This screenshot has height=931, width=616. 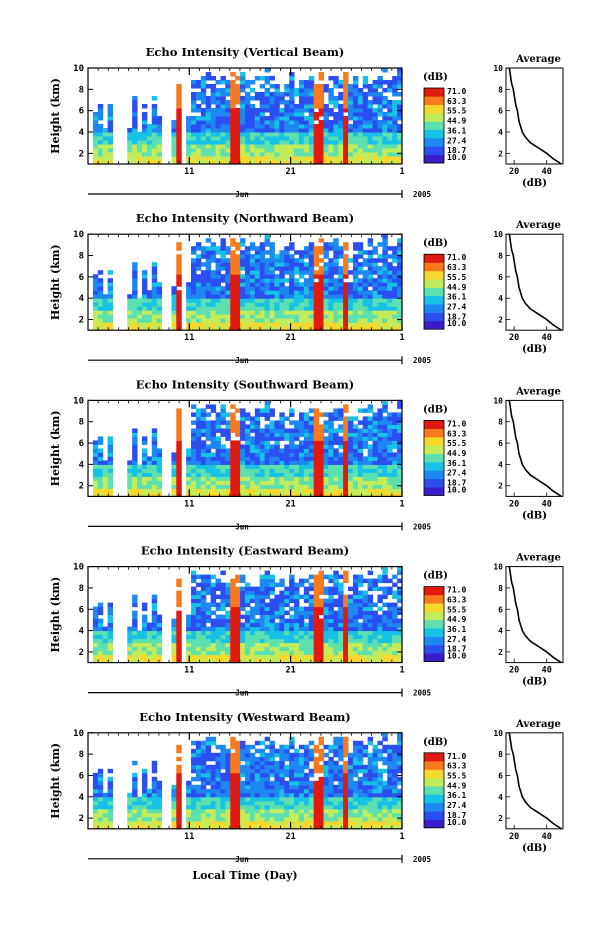 I want to click on profile-x-label: (dB), so click(x=534, y=349).